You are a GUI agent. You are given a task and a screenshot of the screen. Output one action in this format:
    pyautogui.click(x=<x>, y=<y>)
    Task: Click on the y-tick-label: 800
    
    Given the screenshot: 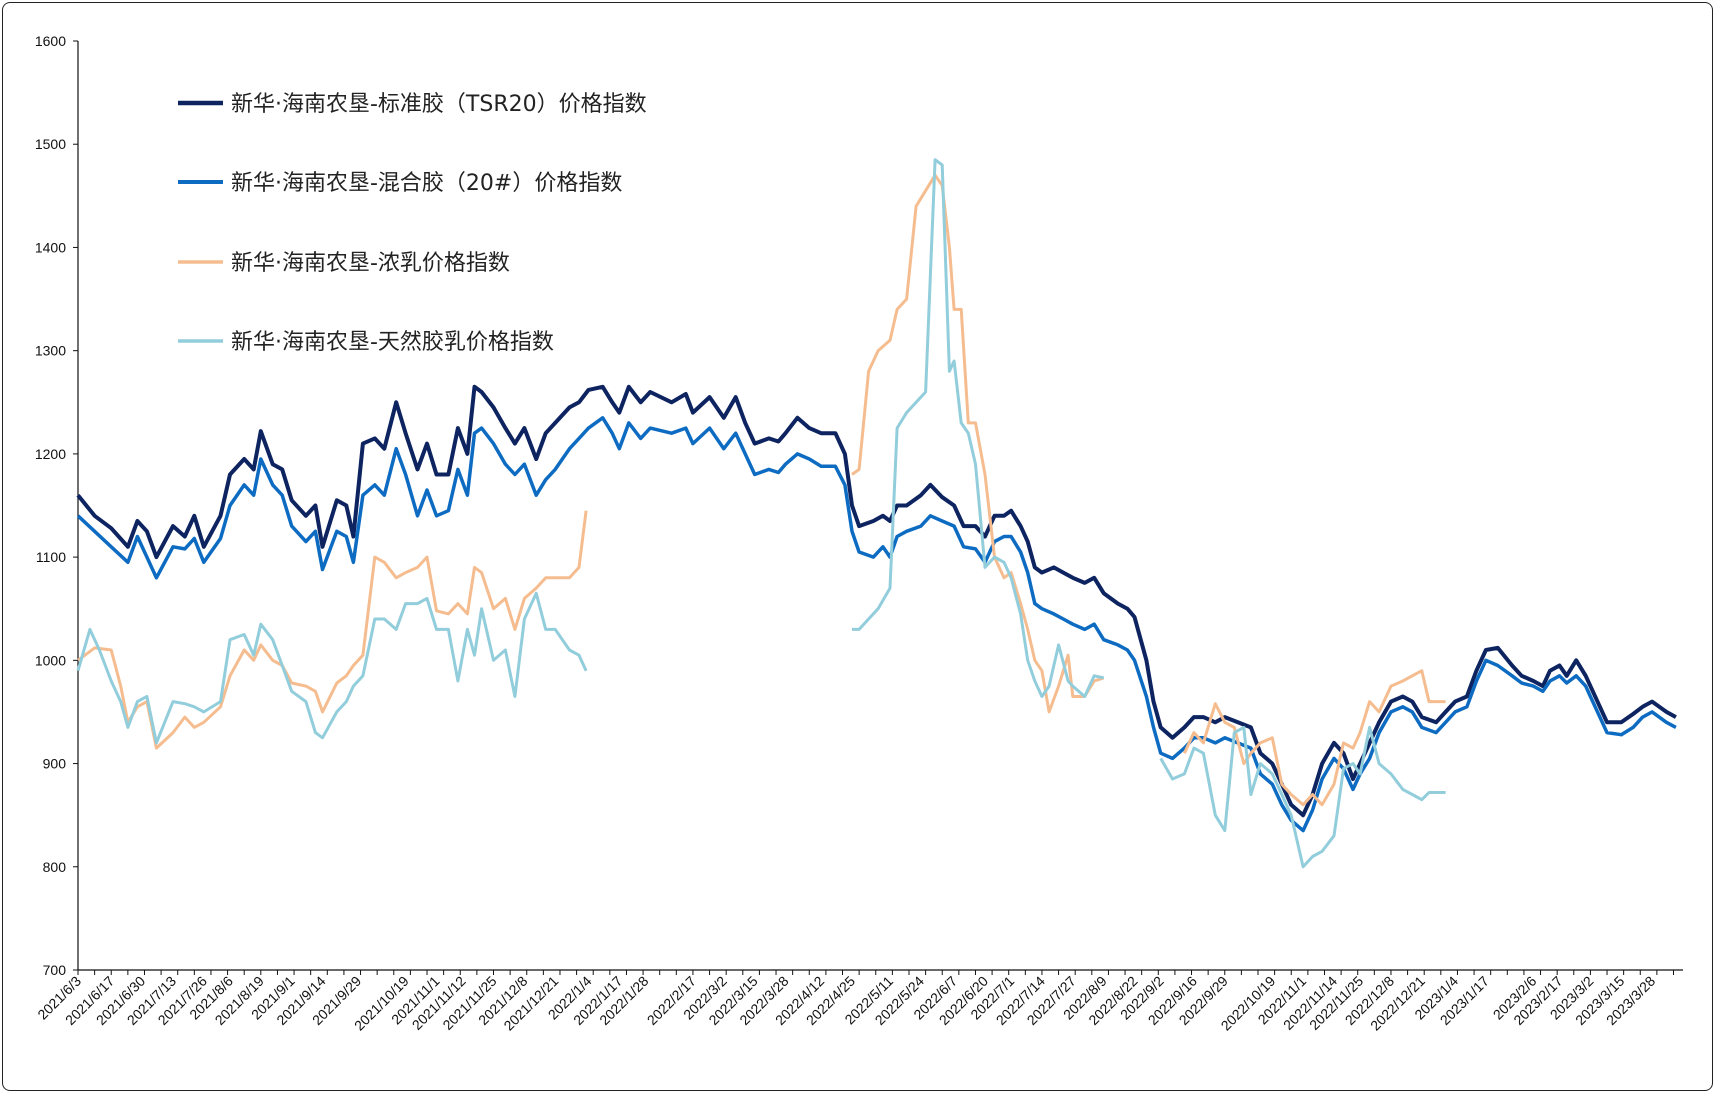 What is the action you would take?
    pyautogui.click(x=55, y=867)
    